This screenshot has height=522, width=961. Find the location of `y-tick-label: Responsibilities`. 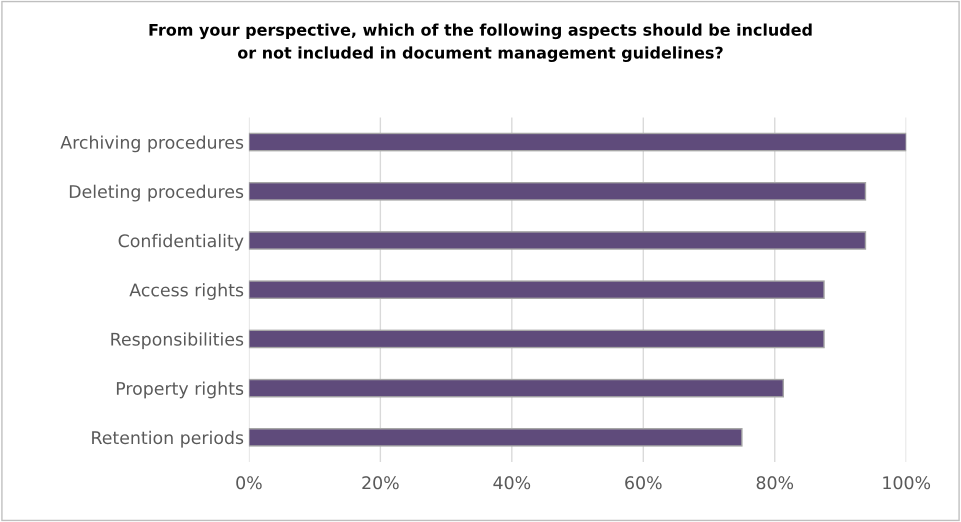

y-tick-label: Responsibilities is located at coordinates (177, 341).